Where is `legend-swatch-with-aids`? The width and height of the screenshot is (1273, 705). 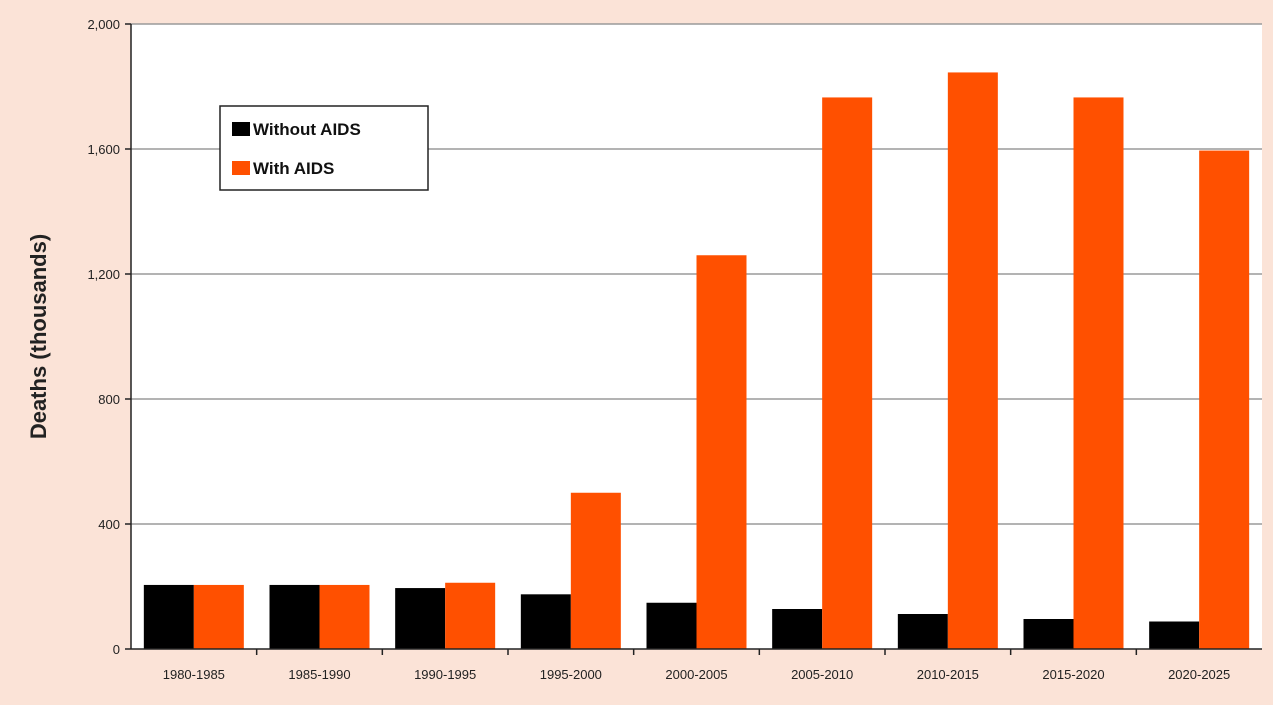 legend-swatch-with-aids is located at coordinates (241, 168).